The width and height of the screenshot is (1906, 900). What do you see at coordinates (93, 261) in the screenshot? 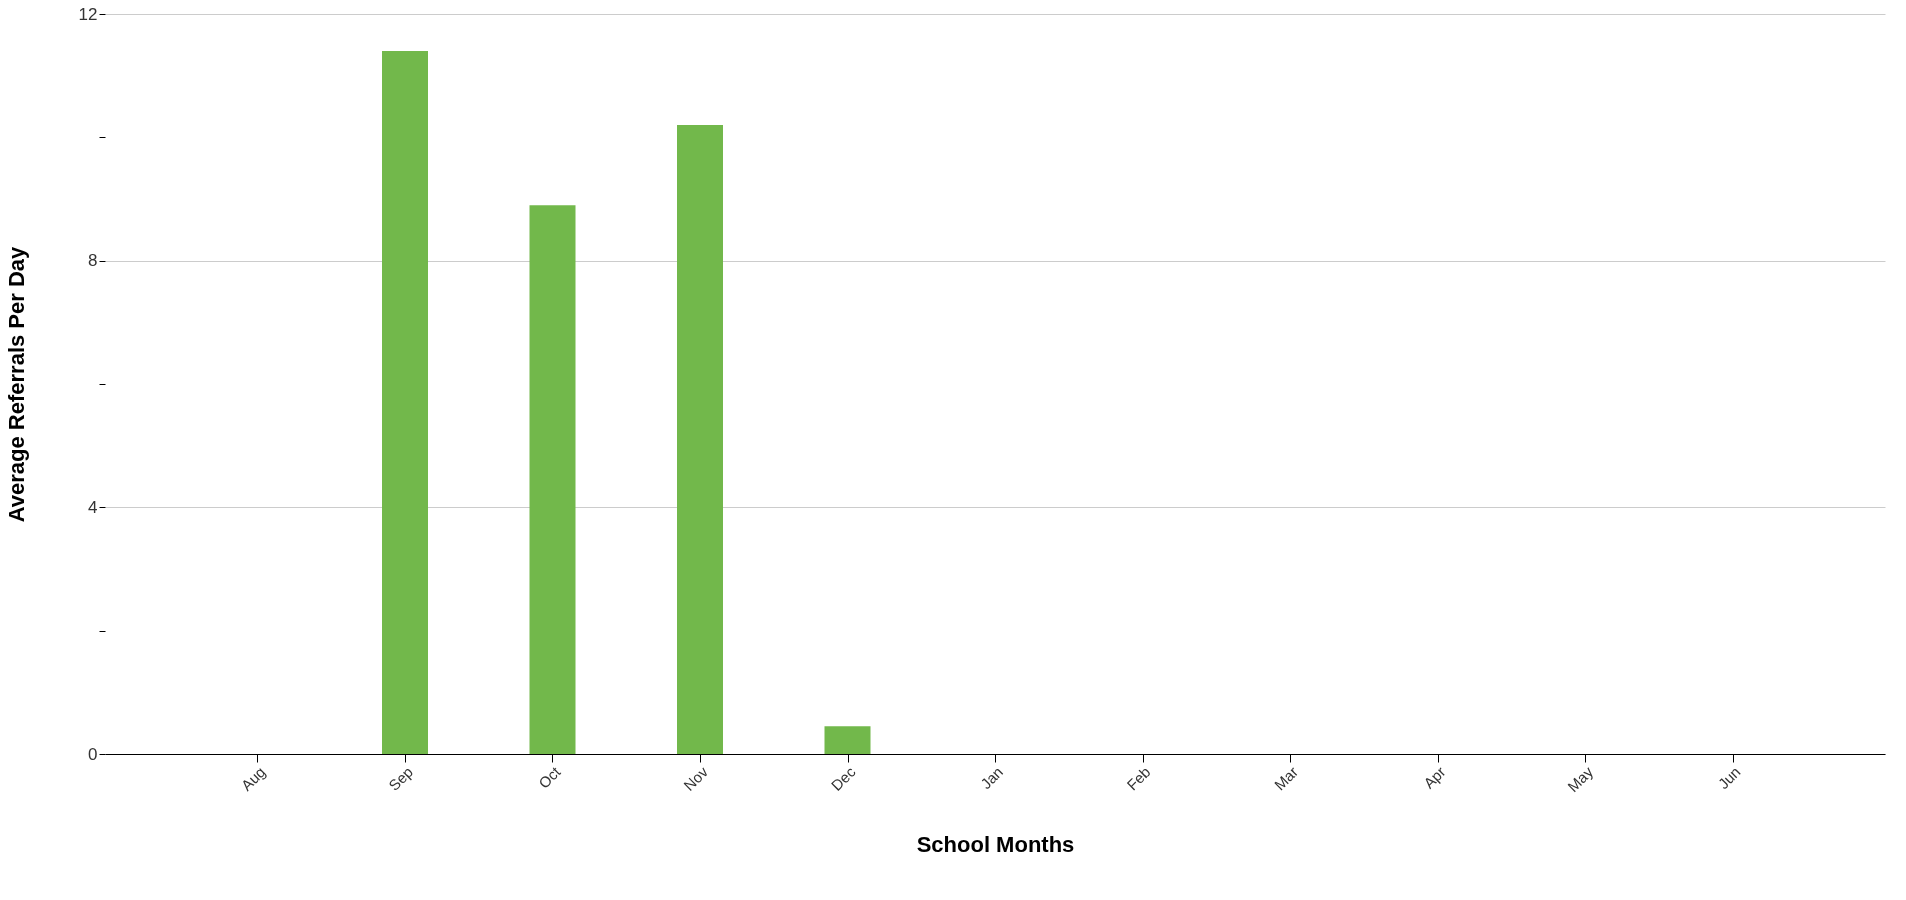
I see `y-tick-label: 8` at bounding box center [93, 261].